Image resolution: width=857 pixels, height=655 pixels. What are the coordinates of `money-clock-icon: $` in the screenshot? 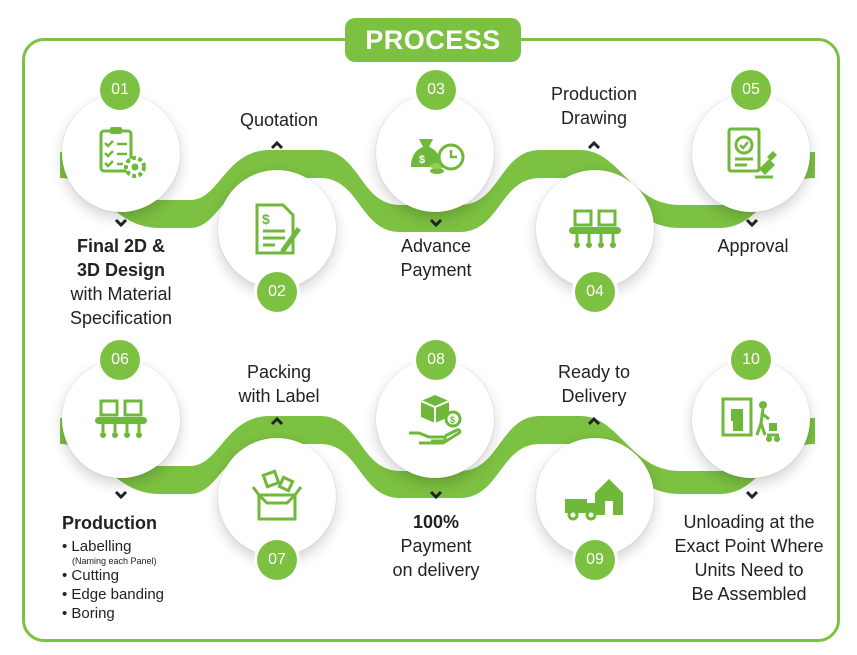 It's located at (438, 156).